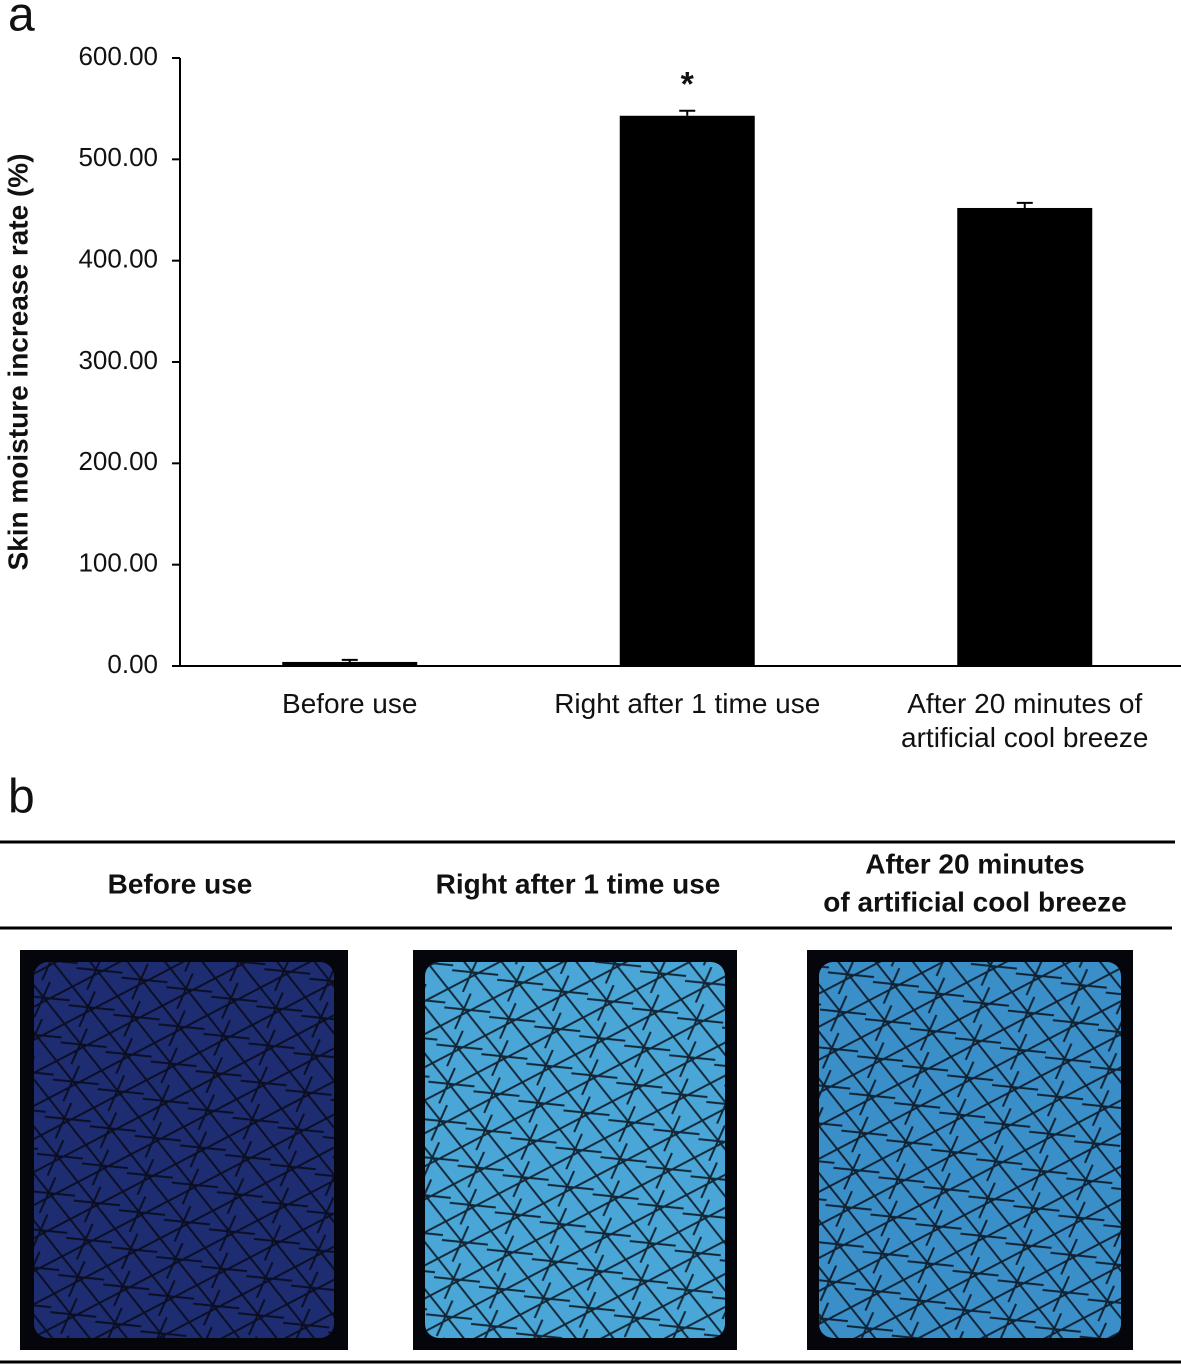 Image resolution: width=1181 pixels, height=1366 pixels. Describe the element at coordinates (974, 901) in the screenshot. I see `column-header: of artificial cool breeze` at that location.